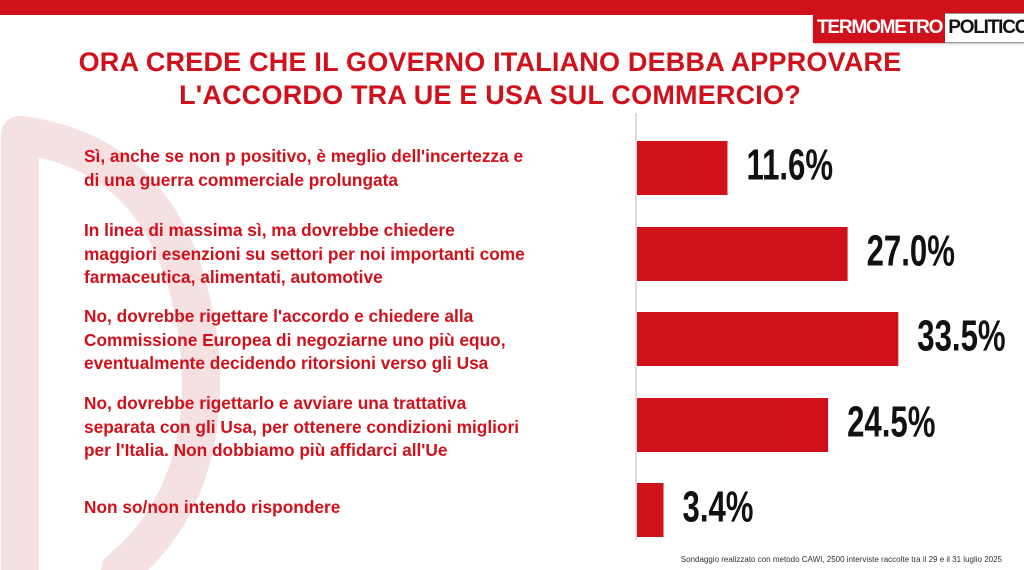 The image size is (1024, 570). I want to click on value-label-4: 24.5%, so click(891, 423).